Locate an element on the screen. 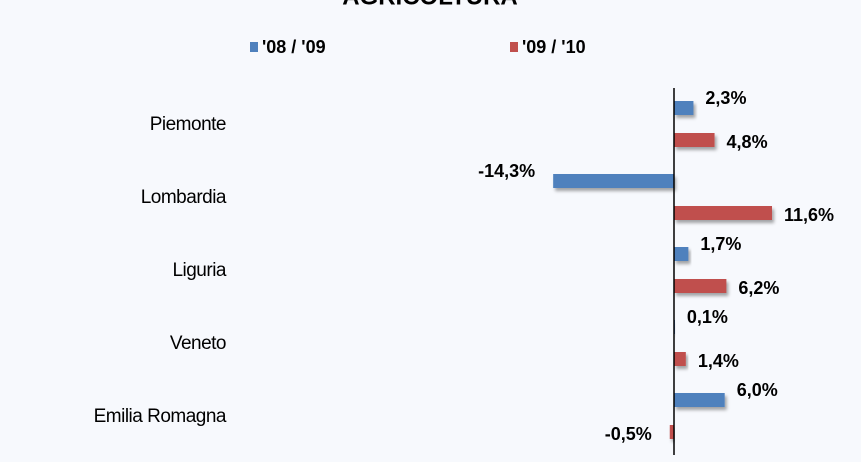 This screenshot has width=861, height=462. chart-title: AGRICOLTURA is located at coordinates (430, 5).